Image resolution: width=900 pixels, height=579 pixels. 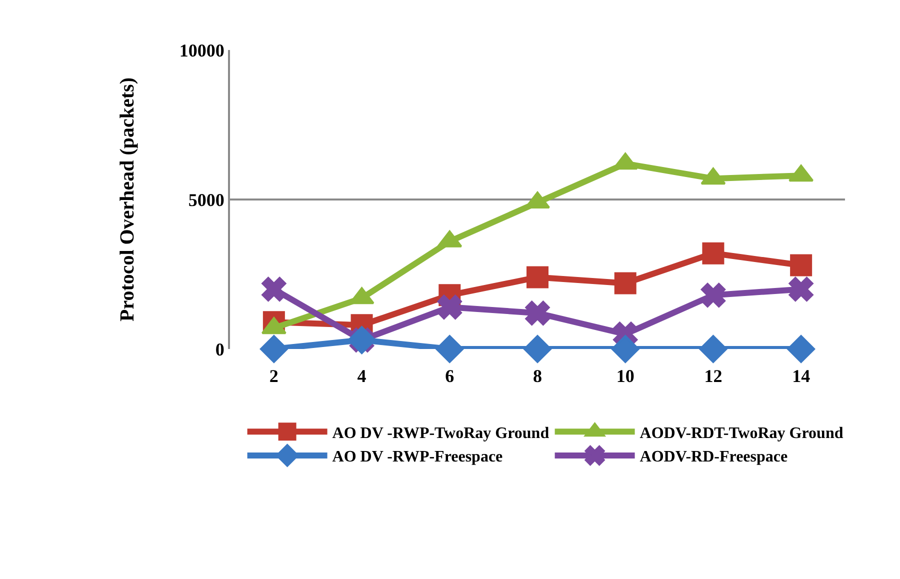 What do you see at coordinates (714, 457) in the screenshot?
I see `legend-label: AODV-RD-Freespace` at bounding box center [714, 457].